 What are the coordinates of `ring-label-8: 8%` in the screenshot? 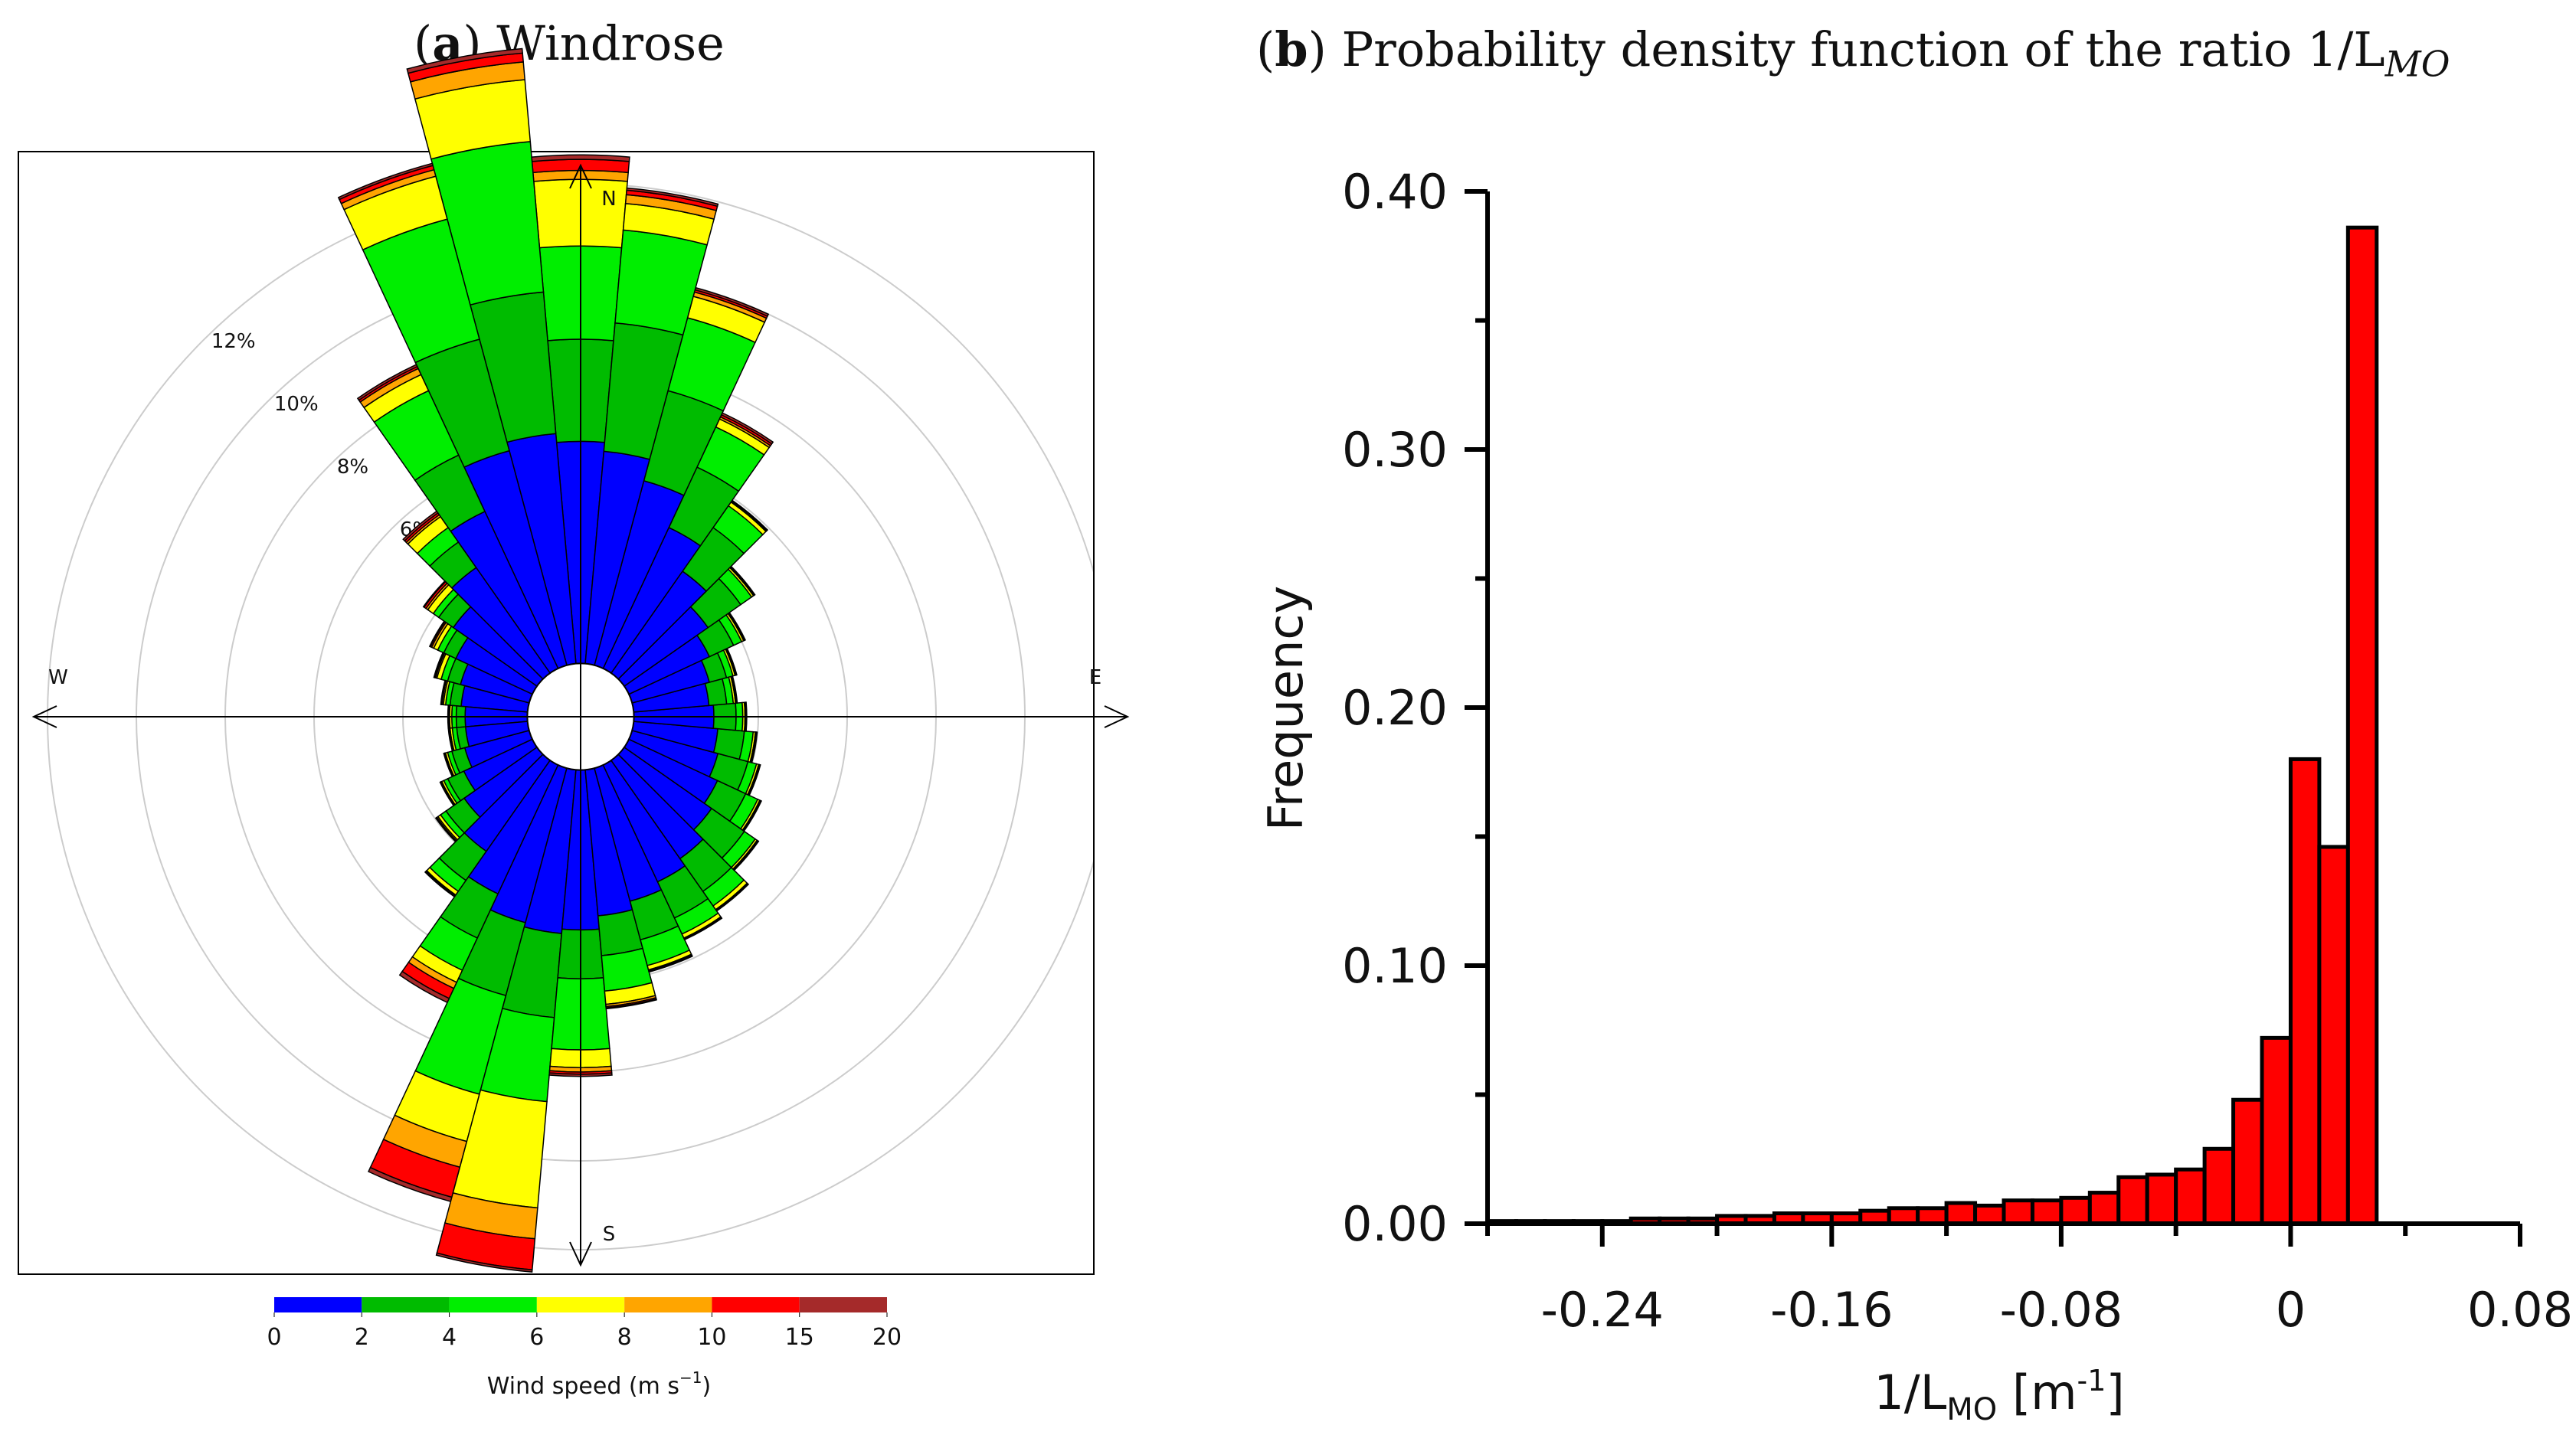 It's located at (352, 467).